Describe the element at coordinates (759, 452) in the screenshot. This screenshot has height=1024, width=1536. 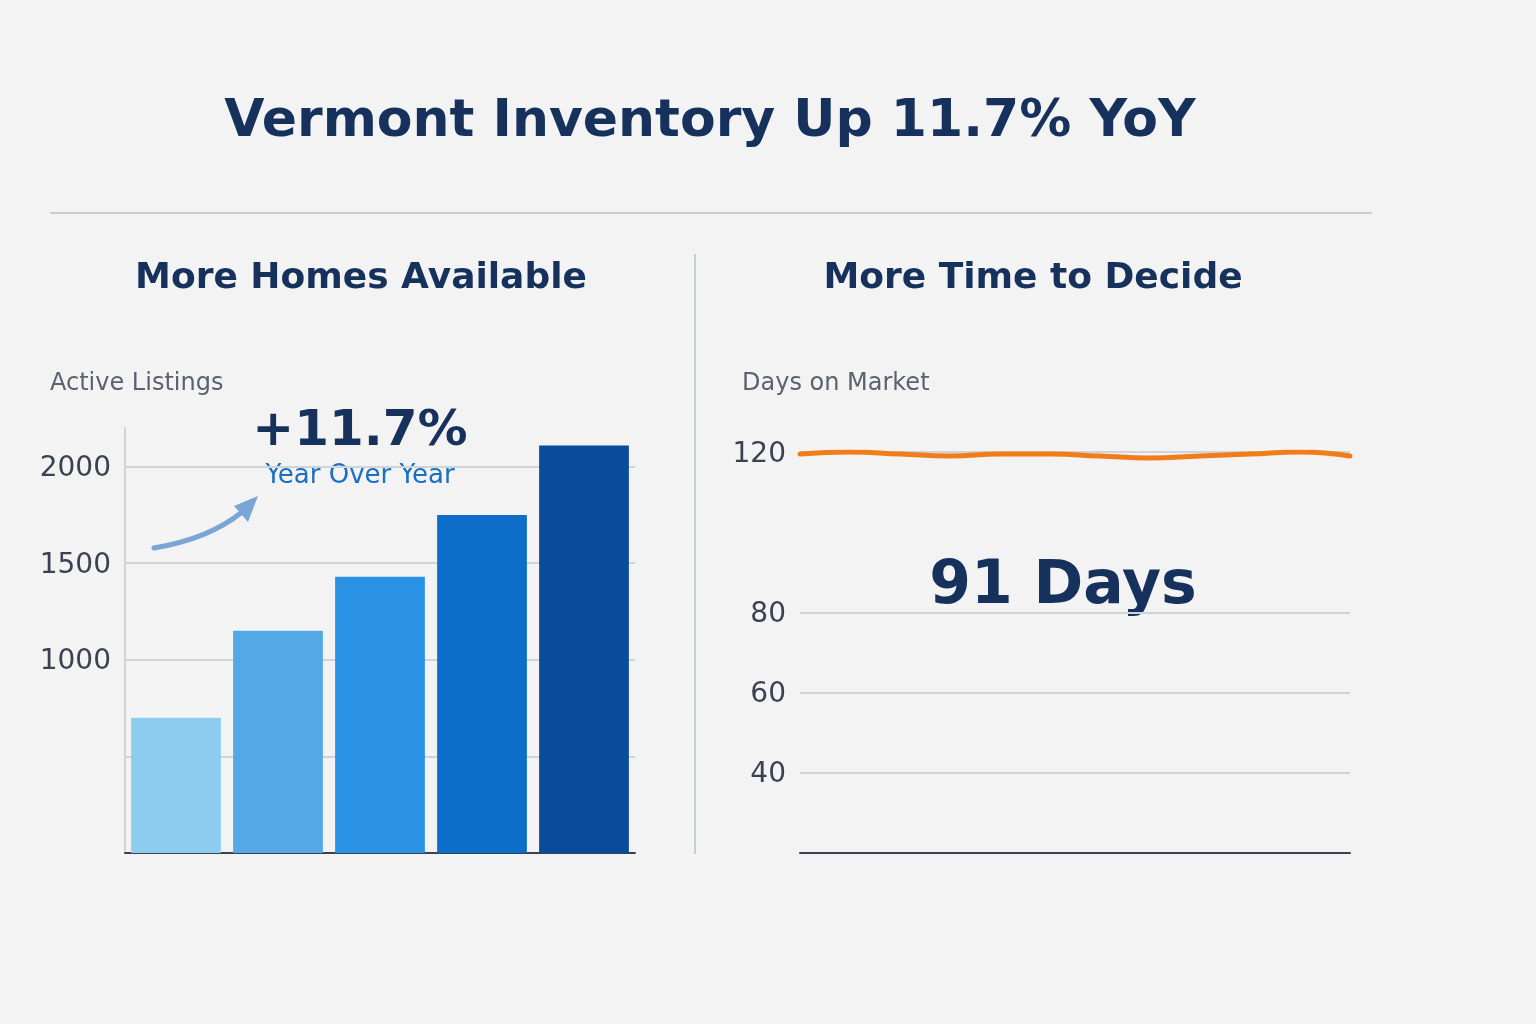
I see `y-tick-label: 120` at that location.